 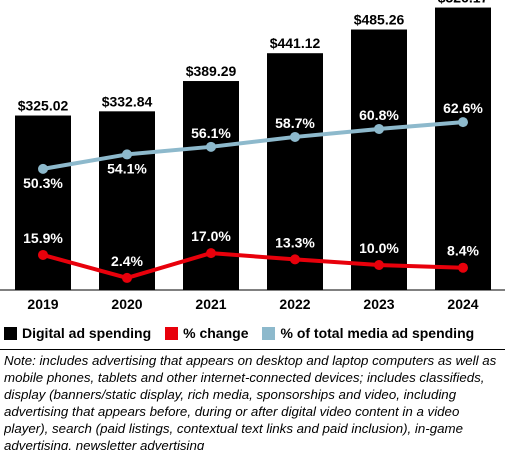 What do you see at coordinates (216, 333) in the screenshot?
I see `legend-label-percent-change: % change` at bounding box center [216, 333].